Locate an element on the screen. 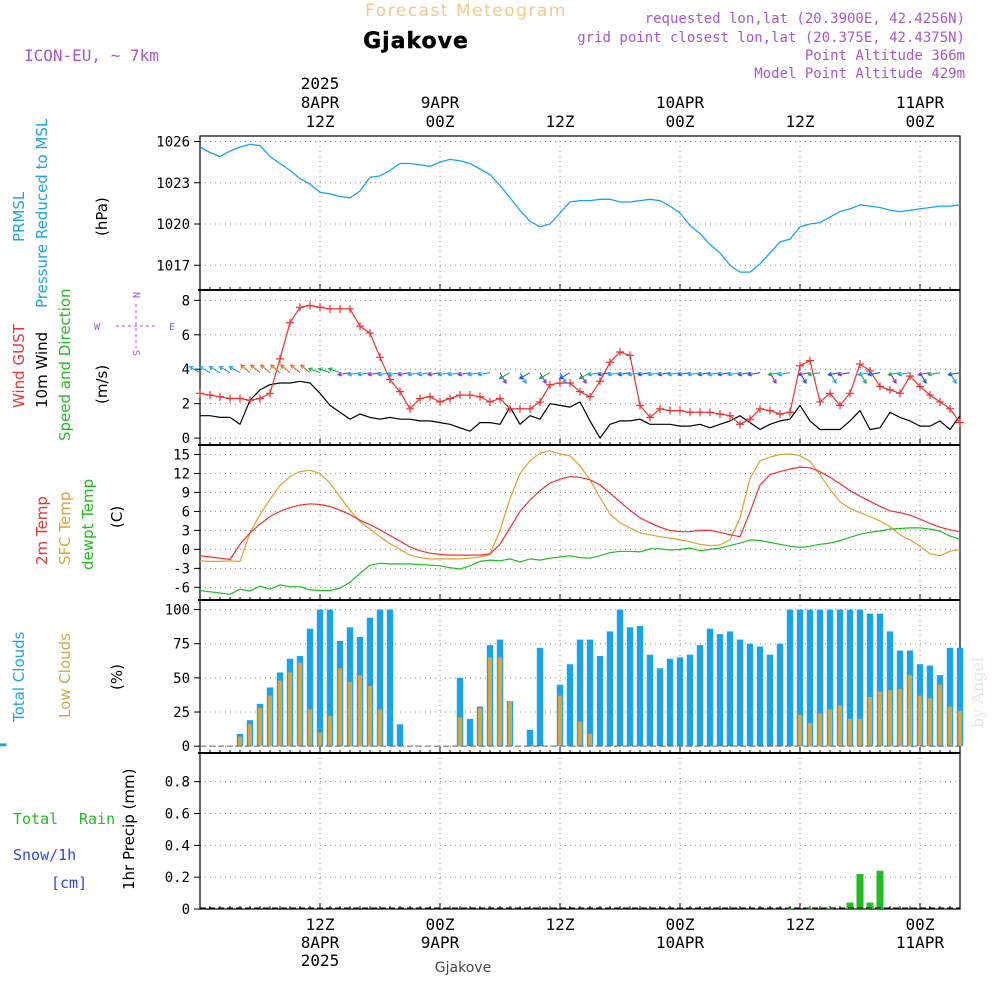 The height and width of the screenshot is (1000, 1000). cloud-ytick-label: 100 is located at coordinates (177, 611).